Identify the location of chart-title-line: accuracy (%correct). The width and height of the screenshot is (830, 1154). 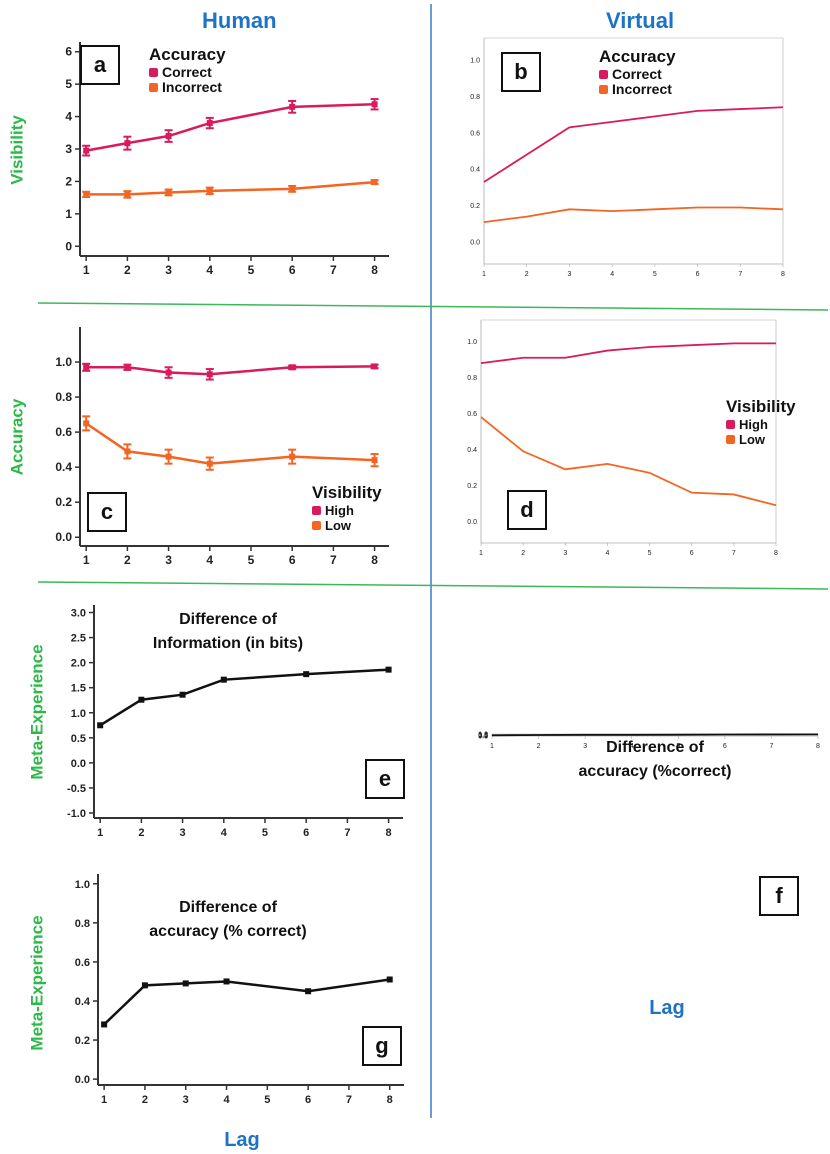
(655, 771).